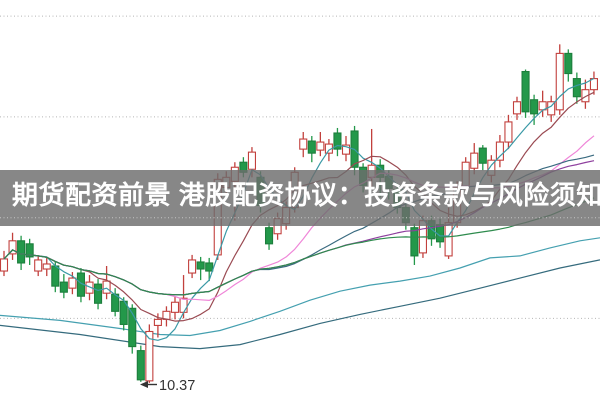  Describe the element at coordinates (306, 195) in the screenshot. I see `headline-overlay-text: 期货配资前景 港股配资协议：投资条款与风险须知` at that location.